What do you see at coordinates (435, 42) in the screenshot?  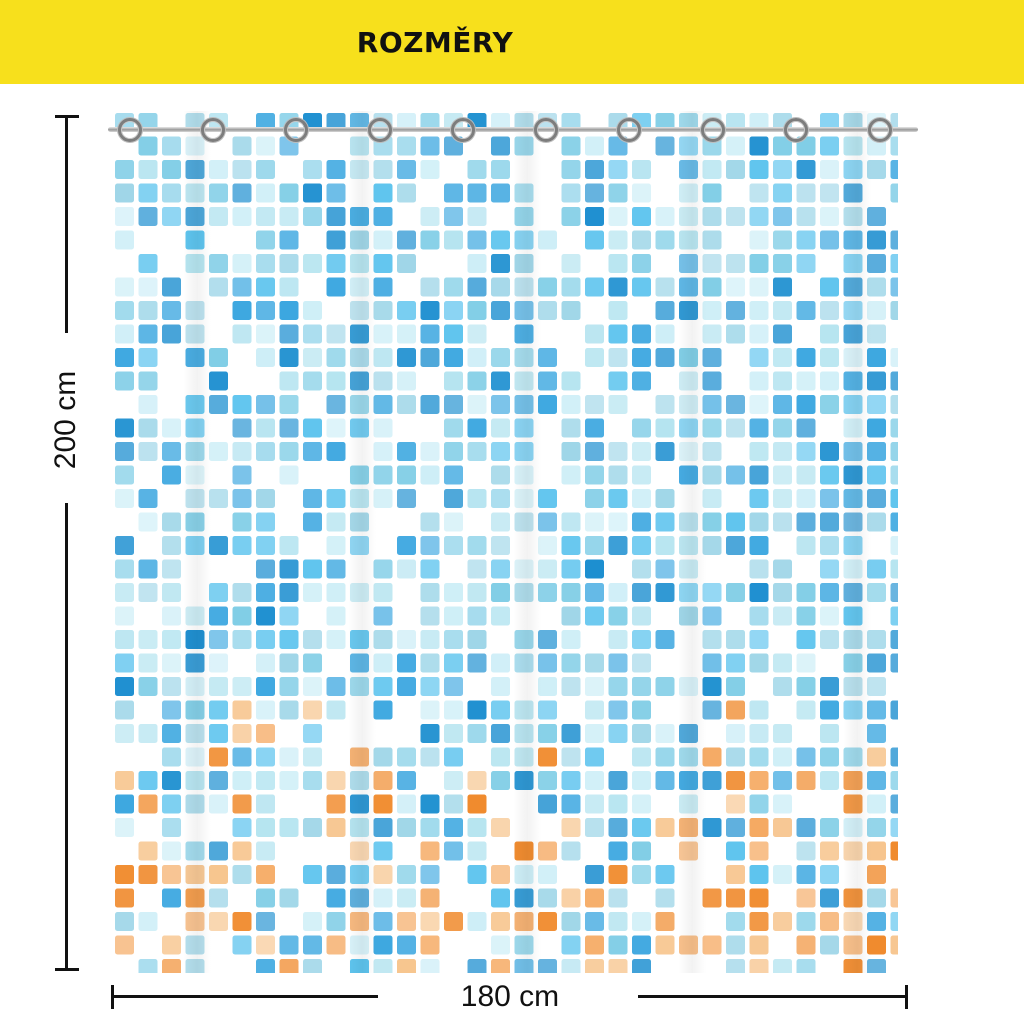 I see `page-title: ROZMĚRY` at bounding box center [435, 42].